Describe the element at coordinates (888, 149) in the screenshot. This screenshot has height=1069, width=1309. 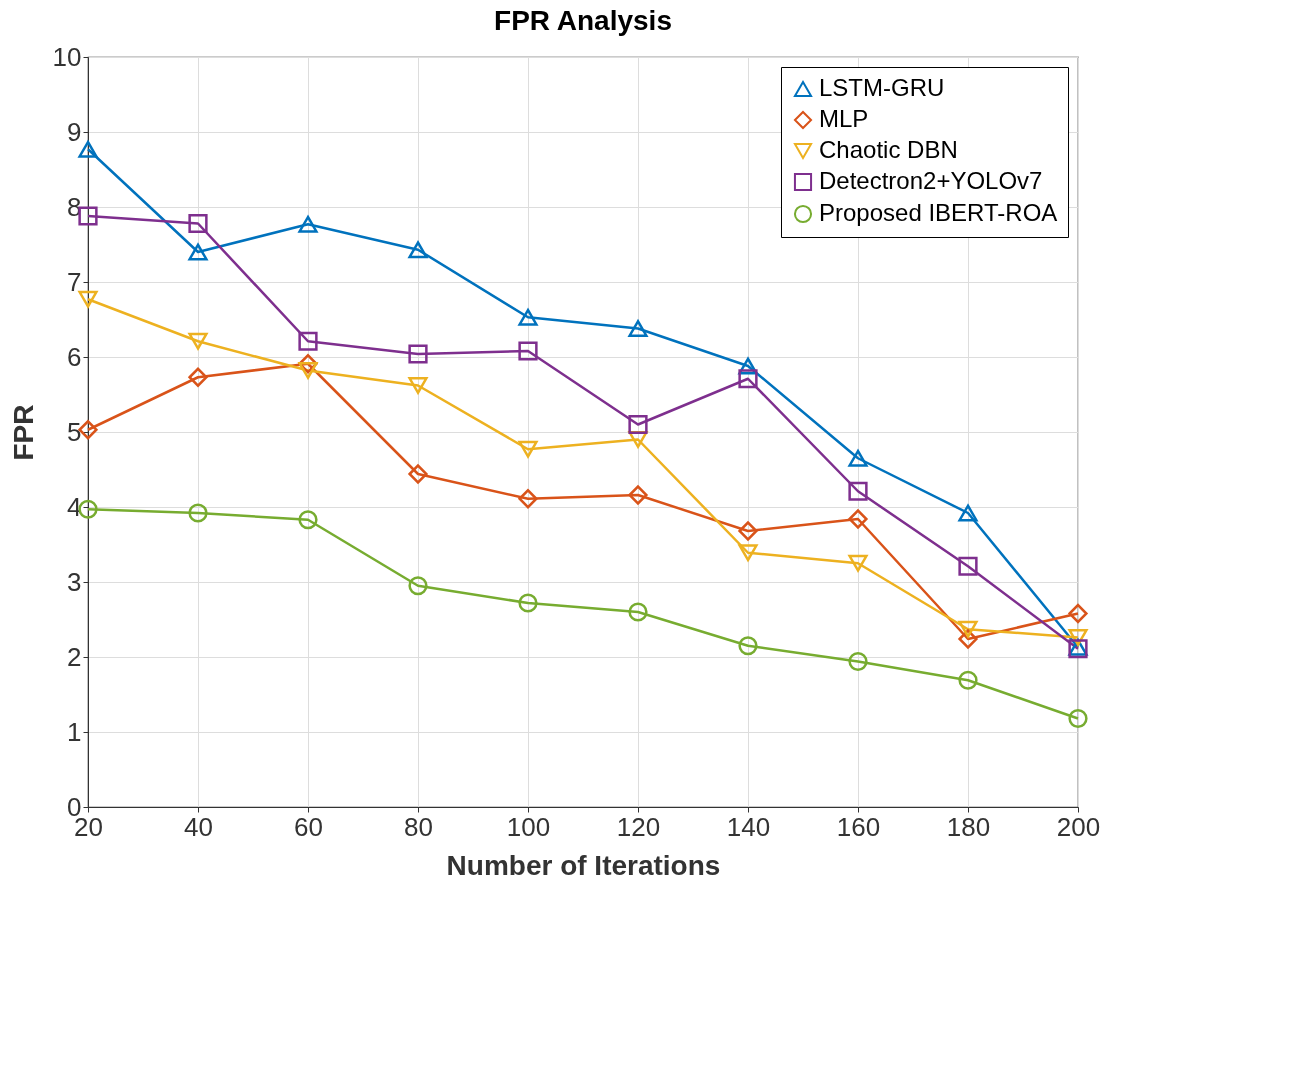
I see `legend-label: Chaotic DBN` at that location.